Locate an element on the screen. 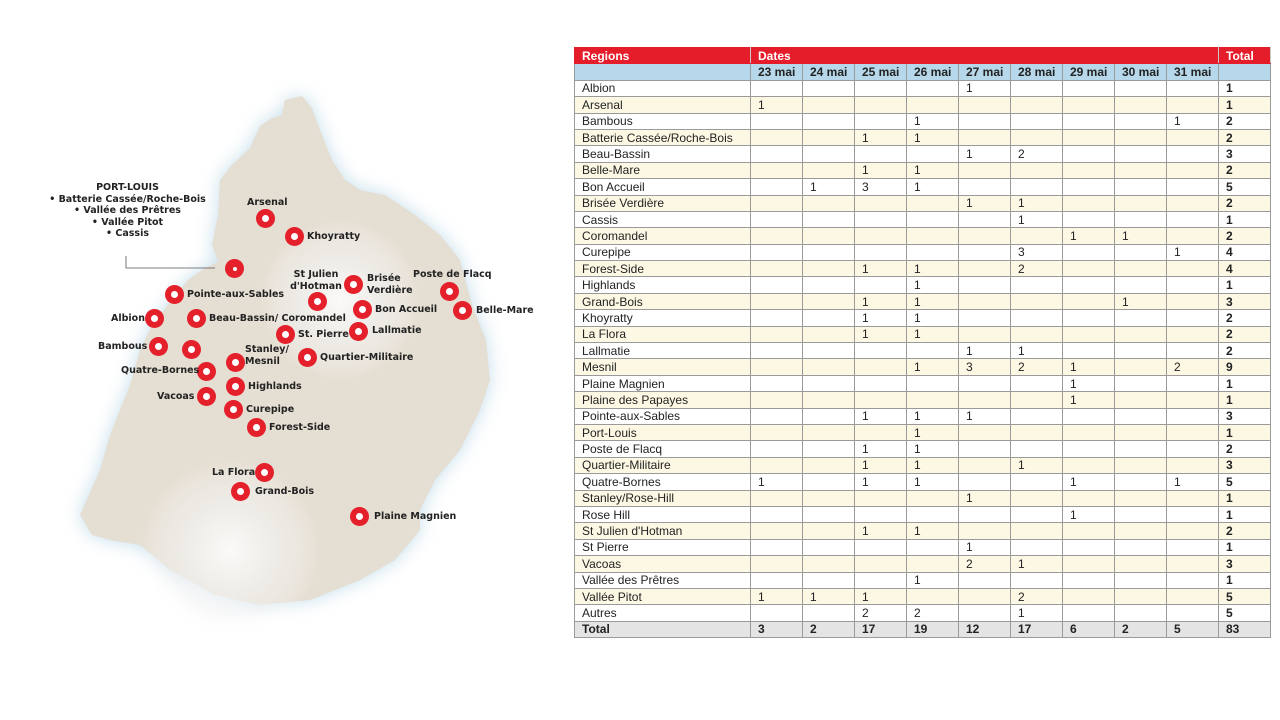 Image resolution: width=1280 pixels, height=720 pixels. region-name: Mesnil is located at coordinates (662, 367).